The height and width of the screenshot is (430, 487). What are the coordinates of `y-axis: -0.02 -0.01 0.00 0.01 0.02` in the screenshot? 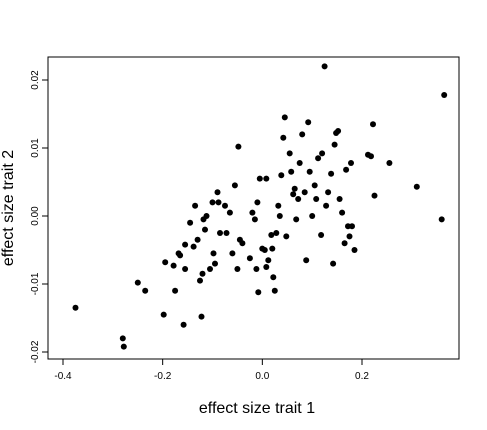 It's located at (39, 216).